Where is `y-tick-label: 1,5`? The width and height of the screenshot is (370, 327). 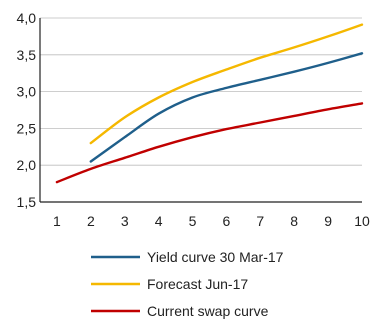 y-tick-label: 1,5 is located at coordinates (27, 202).